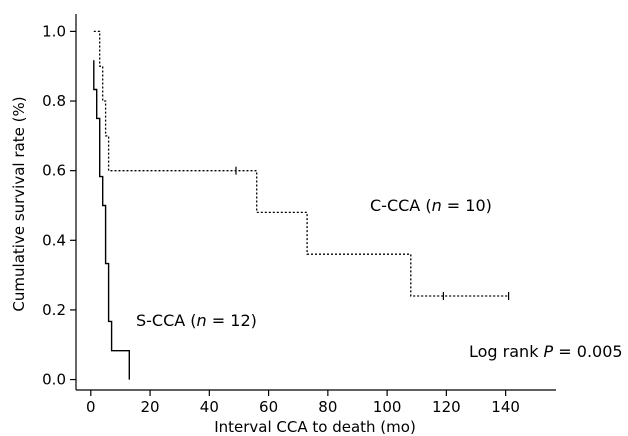  I want to click on y-tick-label: 1.0, so click(54, 31).